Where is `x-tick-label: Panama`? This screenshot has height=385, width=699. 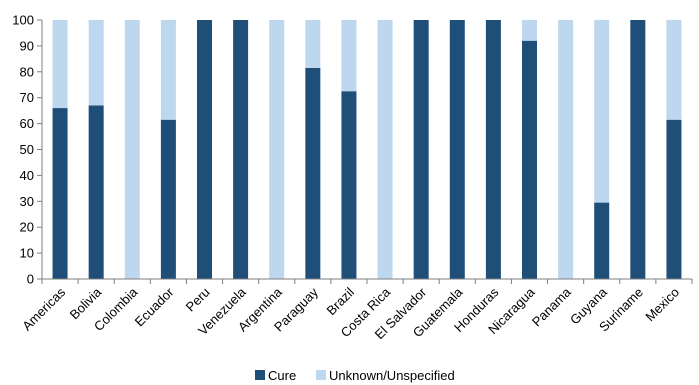 x-tick-label: Panama is located at coordinates (551, 306).